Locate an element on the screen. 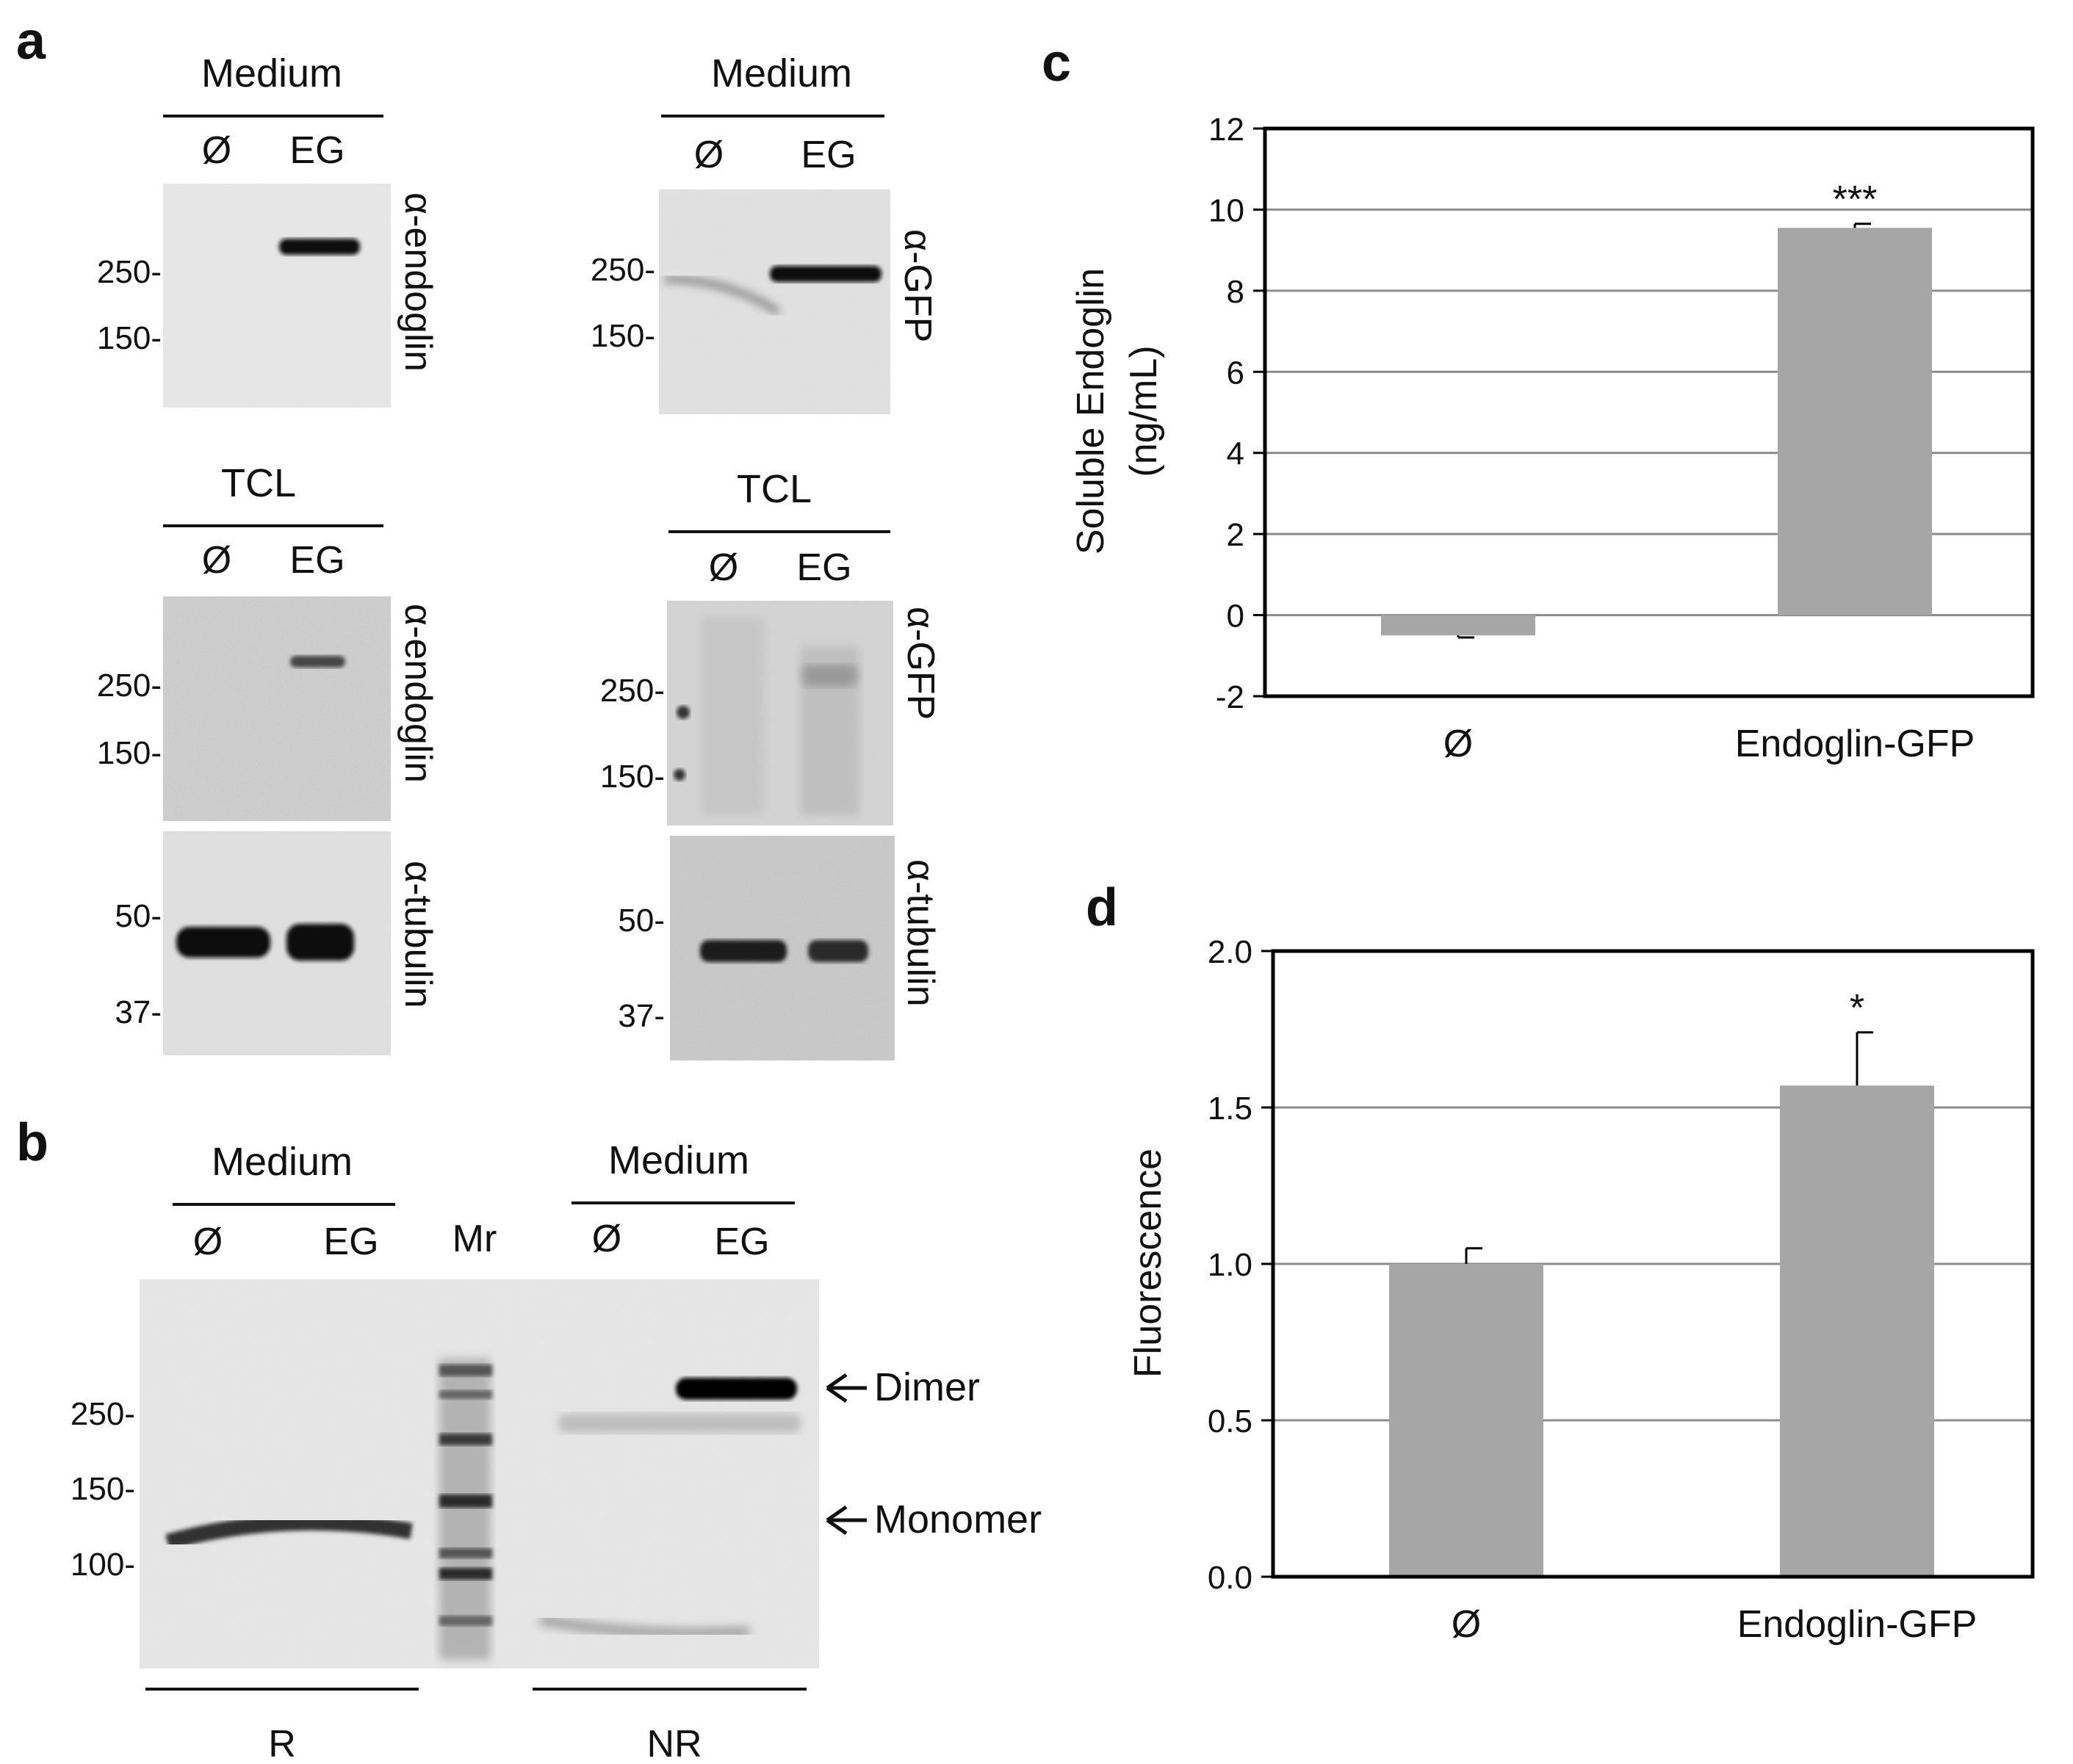 This screenshot has height=1764, width=2073. panel-label-c: c is located at coordinates (1056, 63).